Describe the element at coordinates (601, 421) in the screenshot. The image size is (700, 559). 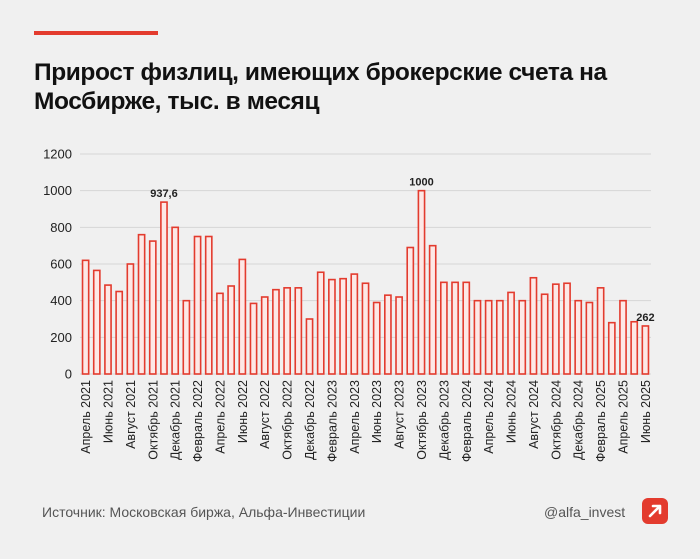
I see `x-tick-label: Февраль 2025` at that location.